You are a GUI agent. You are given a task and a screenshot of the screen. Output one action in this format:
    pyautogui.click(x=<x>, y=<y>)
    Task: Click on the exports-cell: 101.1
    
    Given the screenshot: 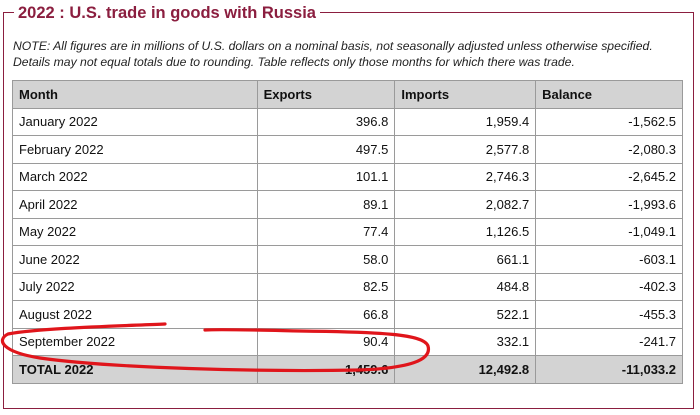 What is the action you would take?
    pyautogui.click(x=326, y=176)
    